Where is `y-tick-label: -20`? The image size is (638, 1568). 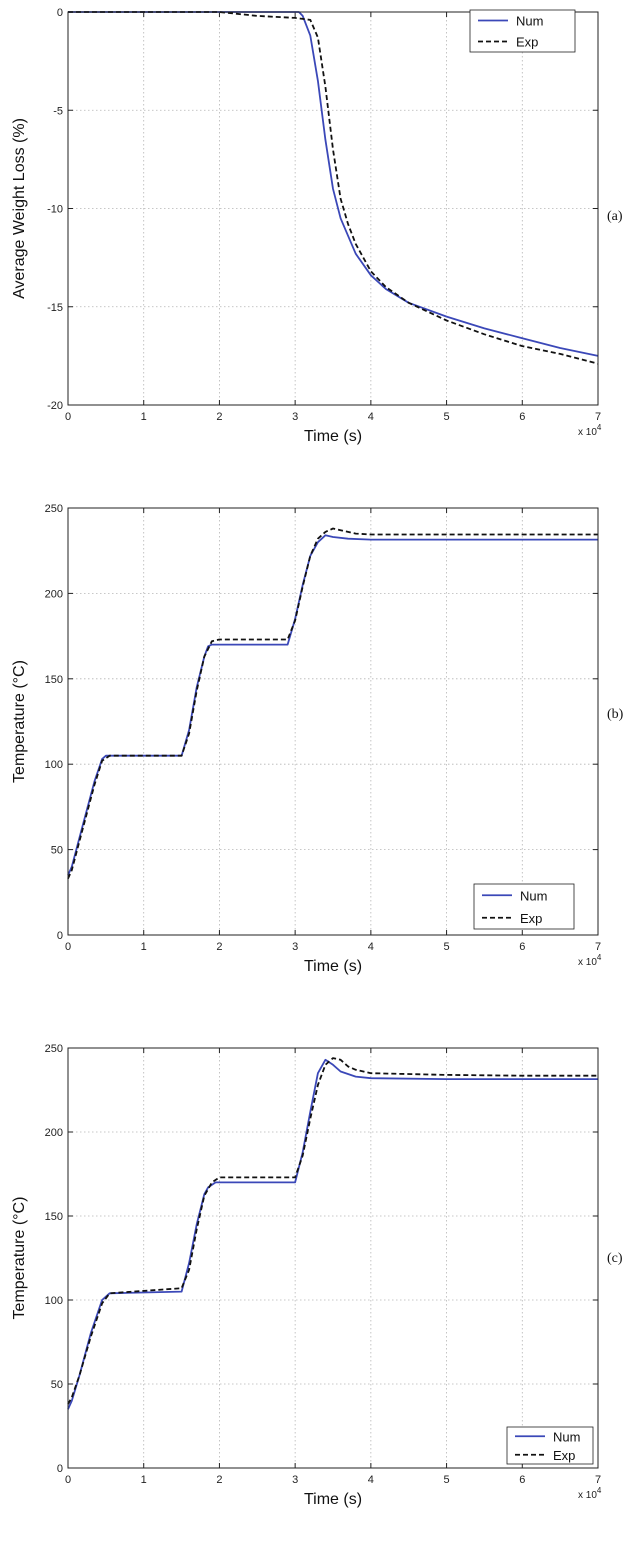
y-tick-label: -20 is located at coordinates (55, 406).